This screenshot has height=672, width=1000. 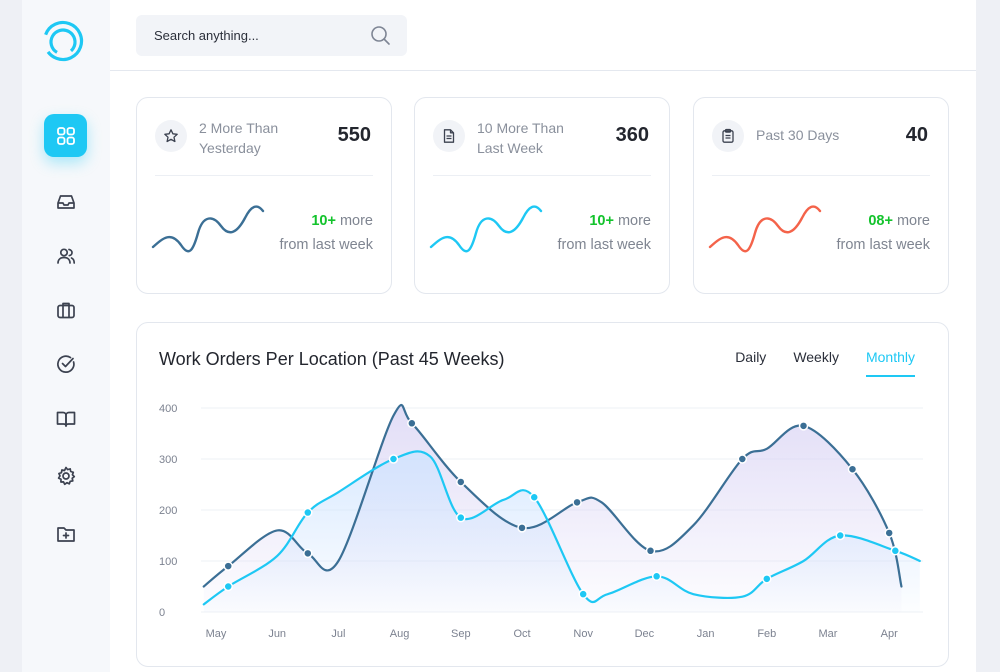 What do you see at coordinates (338, 634) in the screenshot?
I see `x-tick-label: Jul` at bounding box center [338, 634].